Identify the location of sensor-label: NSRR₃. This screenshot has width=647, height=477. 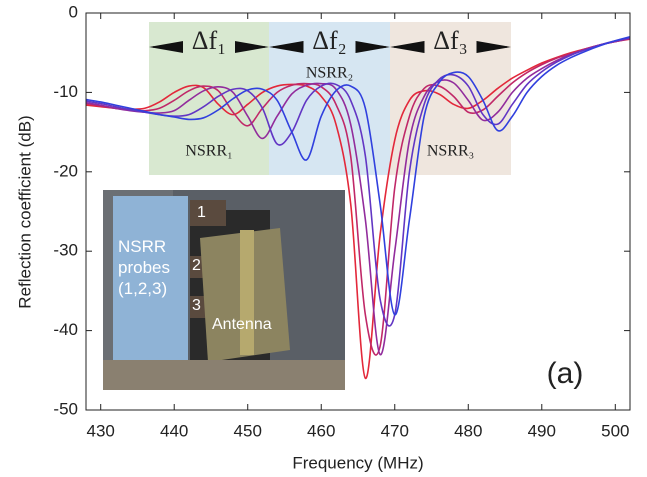
(450, 151).